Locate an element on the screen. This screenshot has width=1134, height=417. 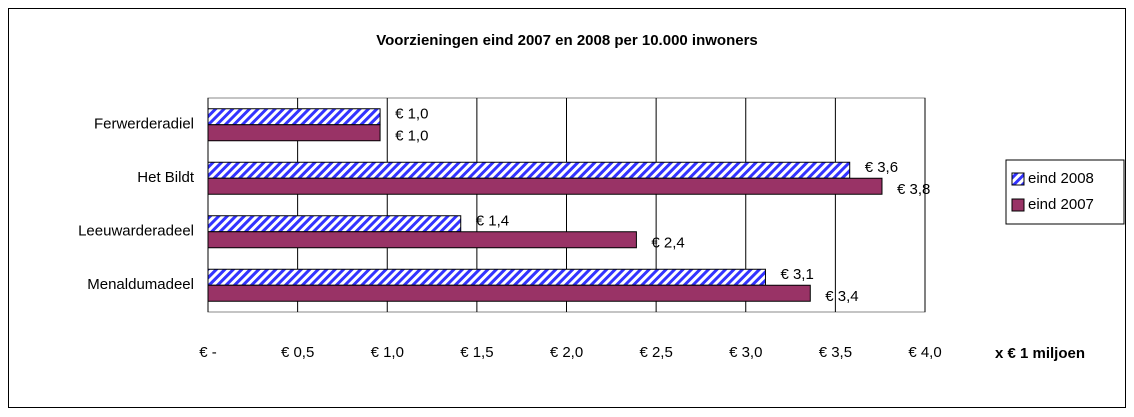
y-tick-label: Het Bildt is located at coordinates (166, 177).